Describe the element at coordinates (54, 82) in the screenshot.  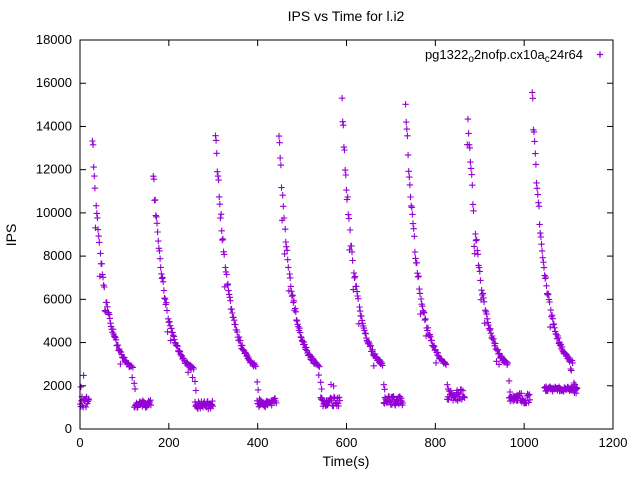
I see `y-tick-label: 16000` at that location.